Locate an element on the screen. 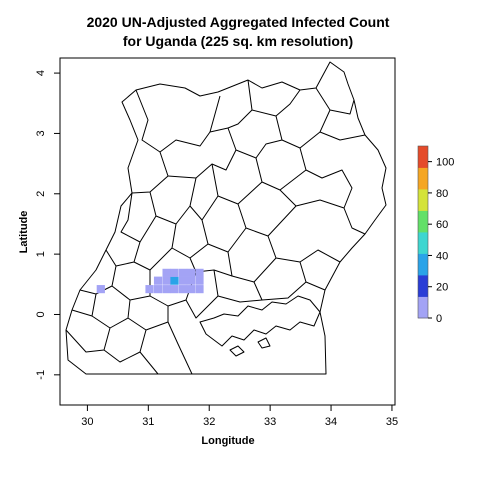 The width and height of the screenshot is (480, 480). y-tick-label: 3 is located at coordinates (41, 133).